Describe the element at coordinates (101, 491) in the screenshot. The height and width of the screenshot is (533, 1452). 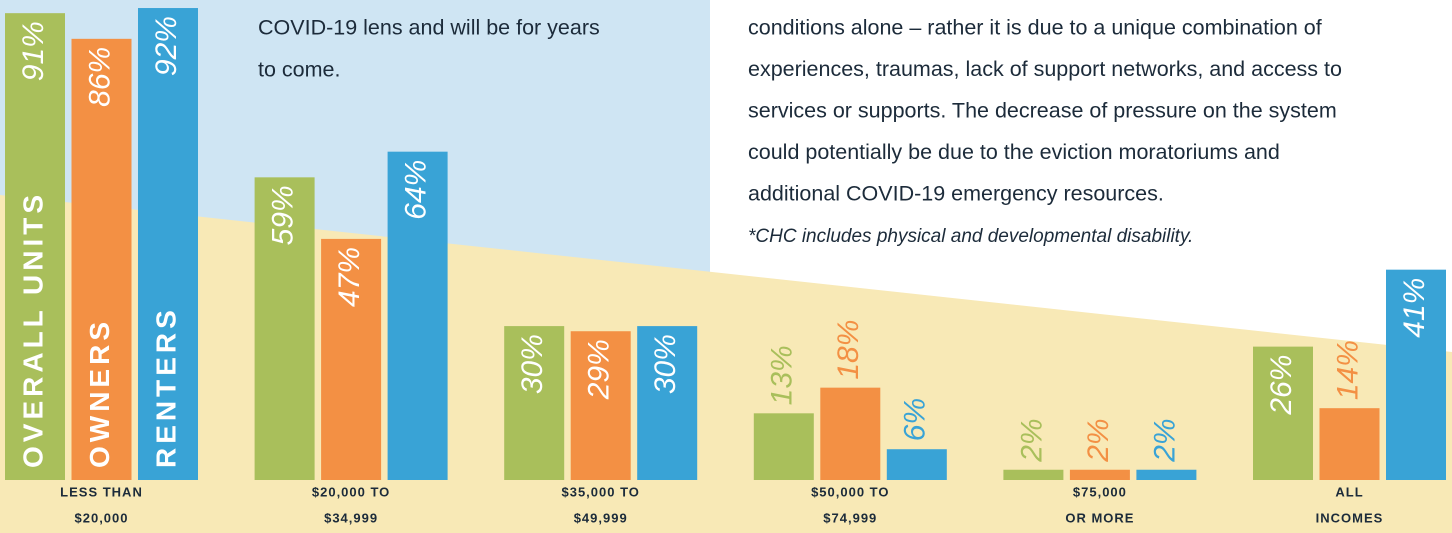
I see `x-tick-label: LESS THAN` at that location.